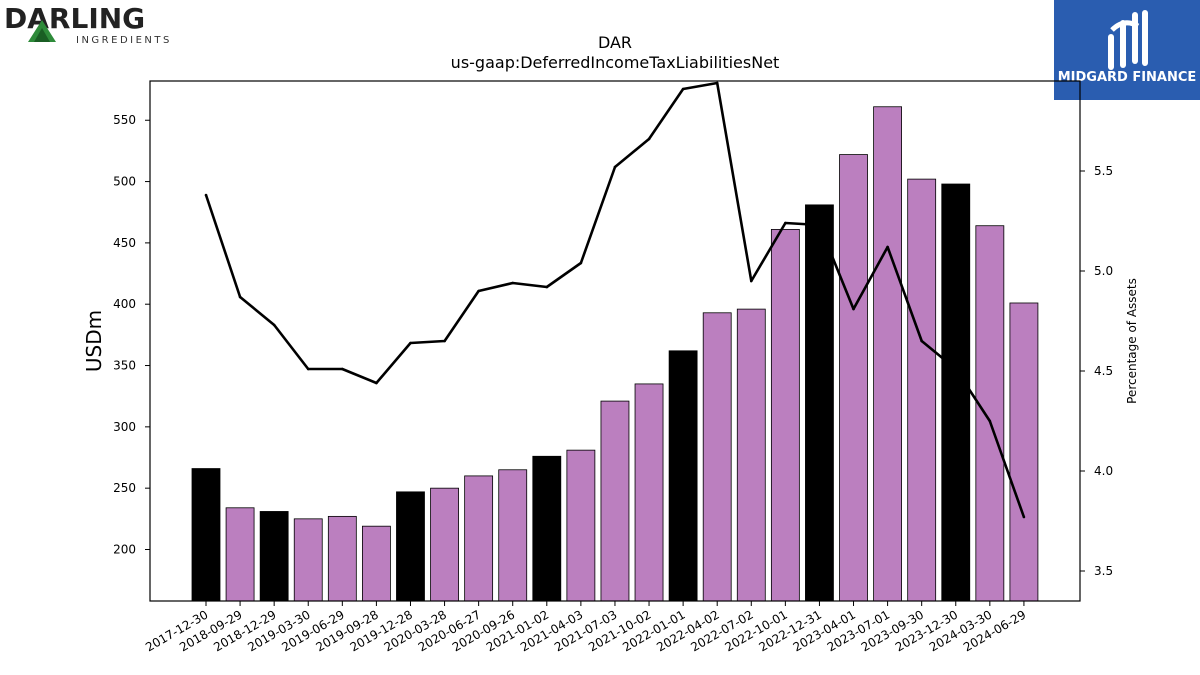 The width and height of the screenshot is (1200, 675). What do you see at coordinates (1103, 371) in the screenshot?
I see `y2-tick-label: 4.5` at bounding box center [1103, 371].